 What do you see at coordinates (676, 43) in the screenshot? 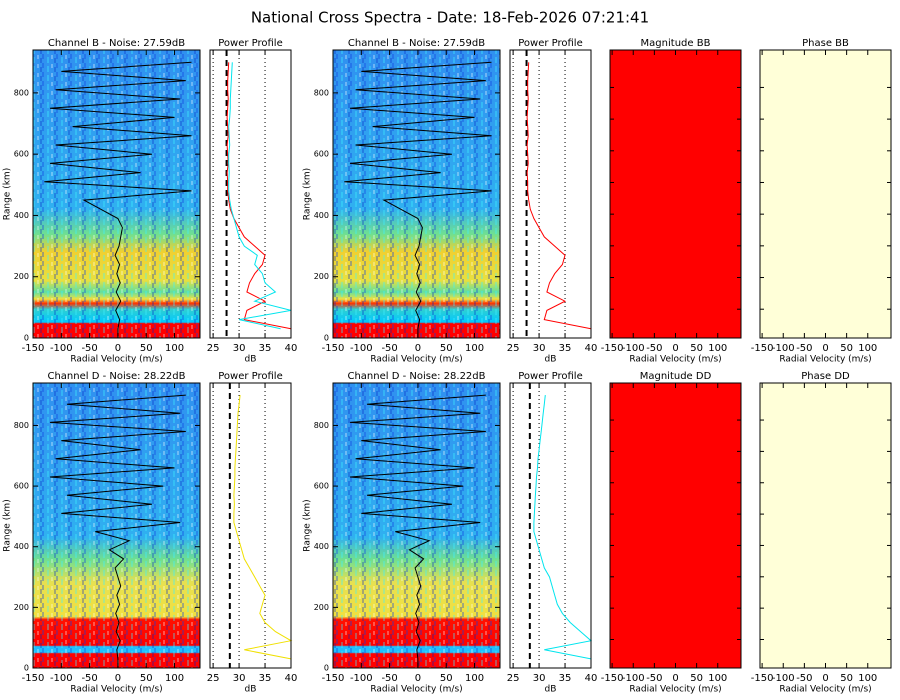
I see `panel-title: Magnitude BB` at bounding box center [676, 43].